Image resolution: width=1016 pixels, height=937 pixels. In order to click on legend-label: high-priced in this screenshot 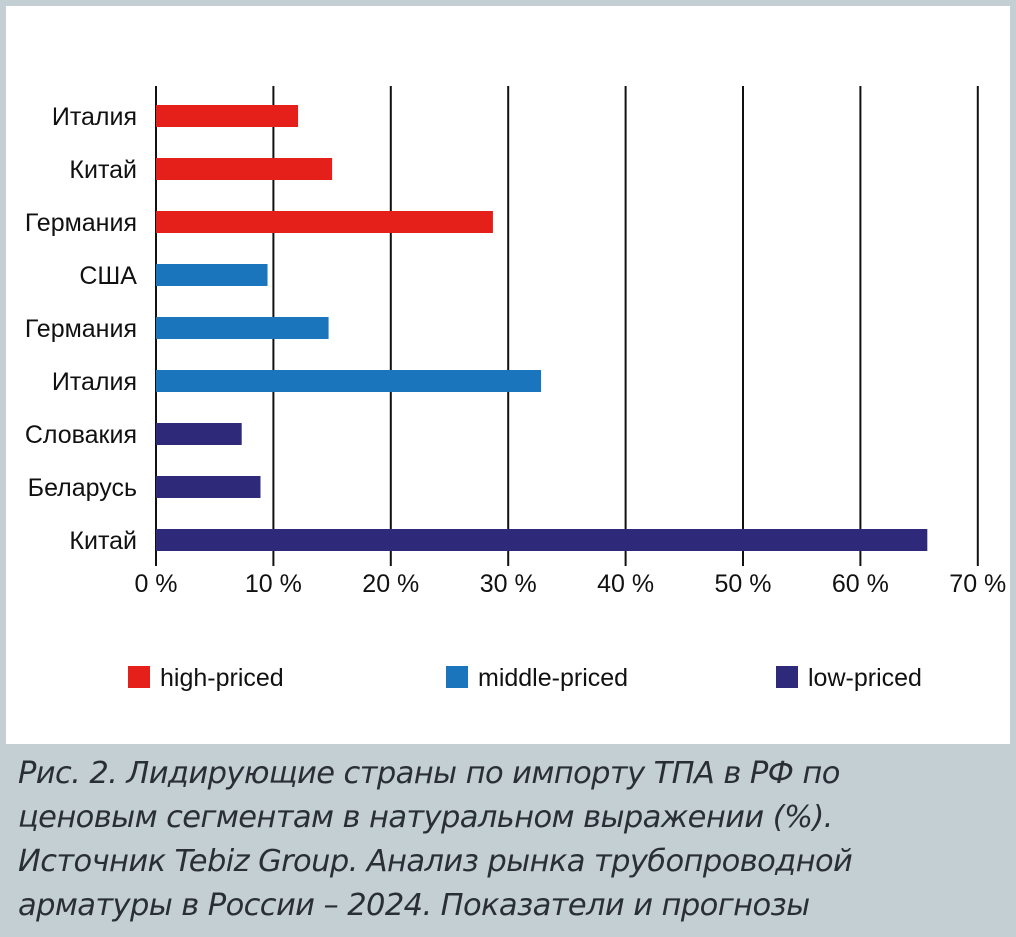, I will do `click(222, 678)`.